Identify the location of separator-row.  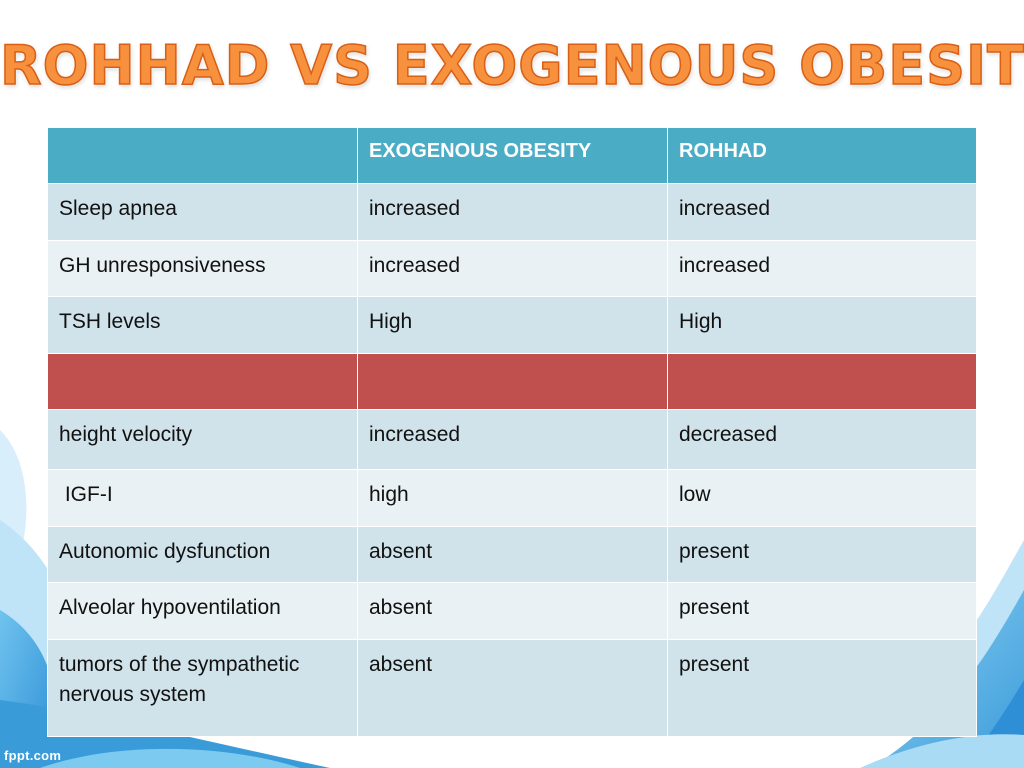
(512, 381).